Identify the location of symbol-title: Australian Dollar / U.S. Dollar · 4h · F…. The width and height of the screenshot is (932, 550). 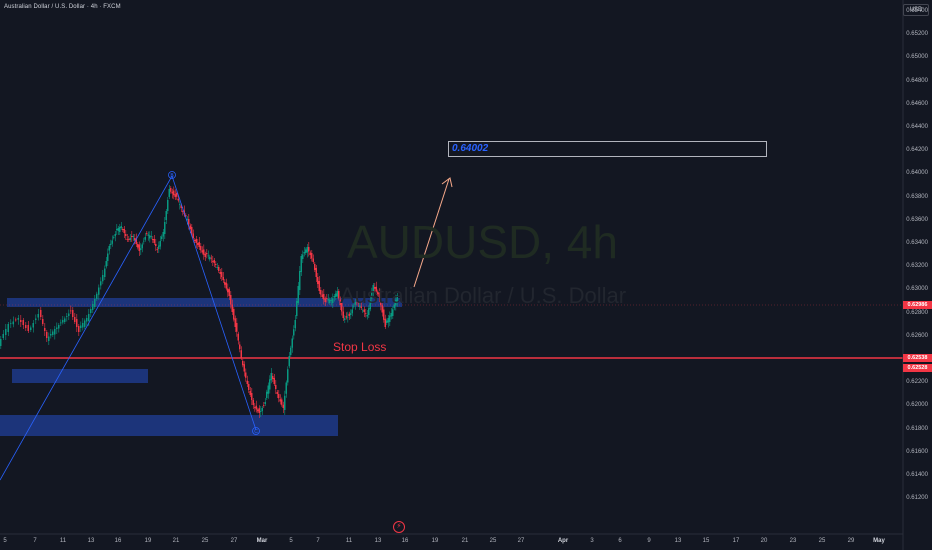
(62, 7).